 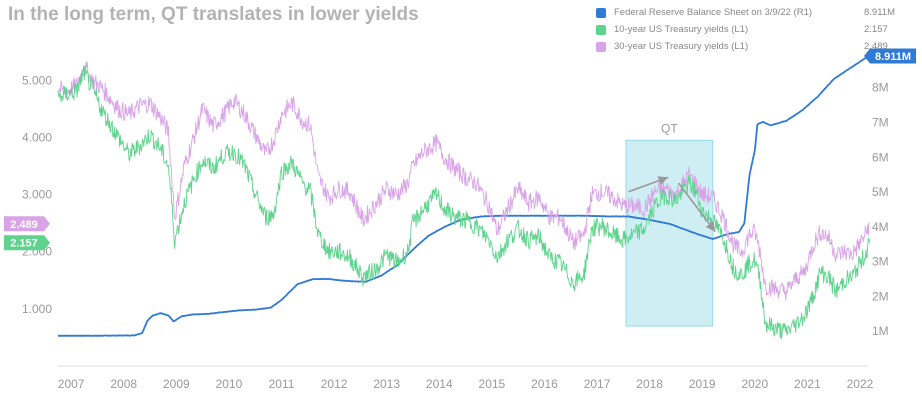 What do you see at coordinates (37, 80) in the screenshot?
I see `y-left-tick-label: 5.000` at bounding box center [37, 80].